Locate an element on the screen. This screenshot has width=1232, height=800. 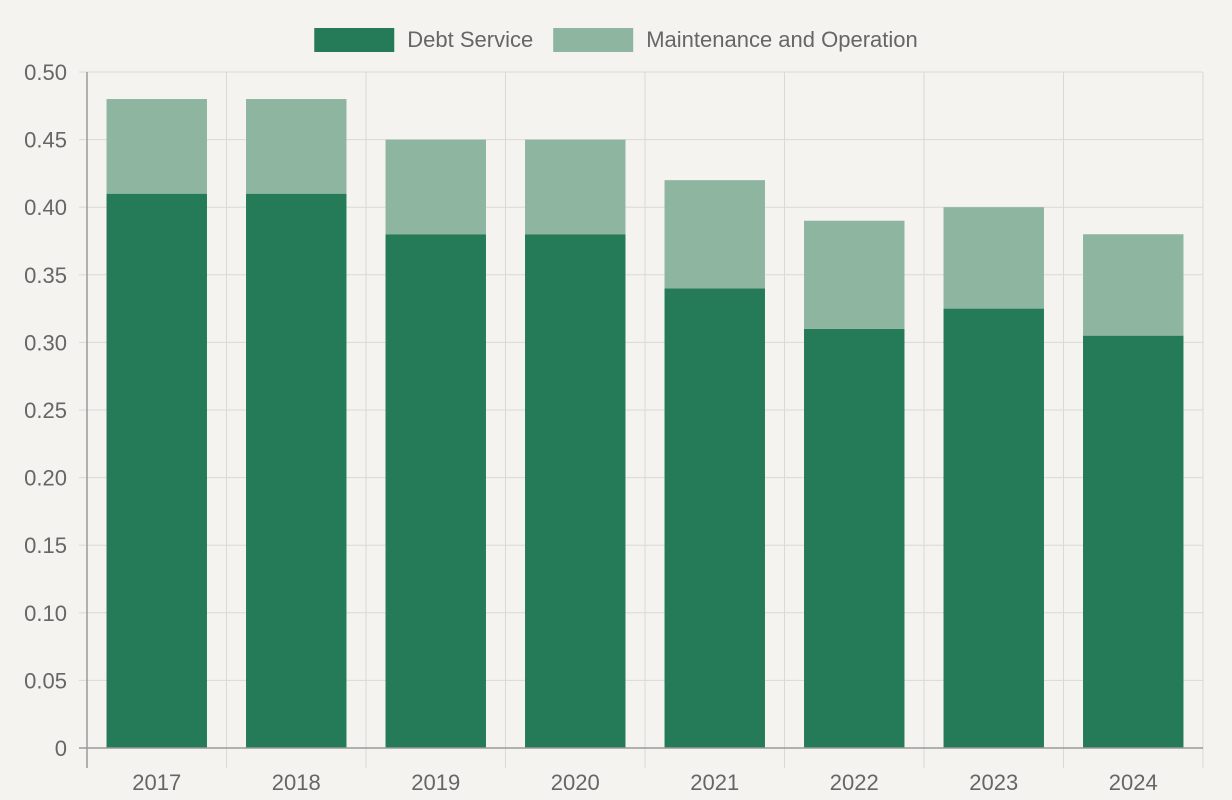
legend-swatch-debt-service is located at coordinates (354, 40).